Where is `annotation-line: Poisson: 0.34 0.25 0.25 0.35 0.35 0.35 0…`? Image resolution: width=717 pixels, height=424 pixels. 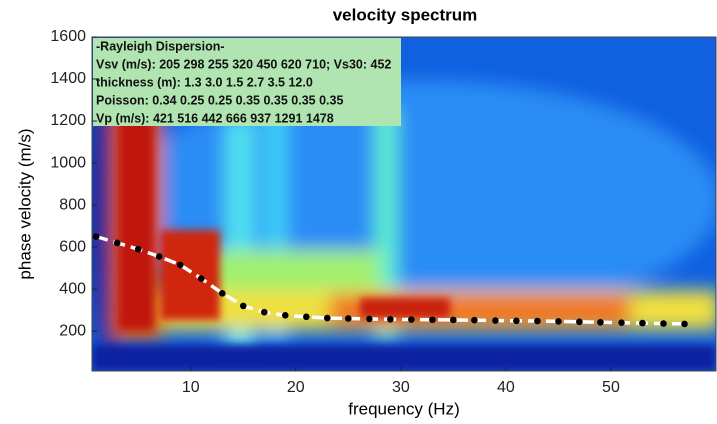
annotation-line: Poisson: 0.34 0.25 0.25 0.35 0.35 0.35 0… is located at coordinates (219, 100).